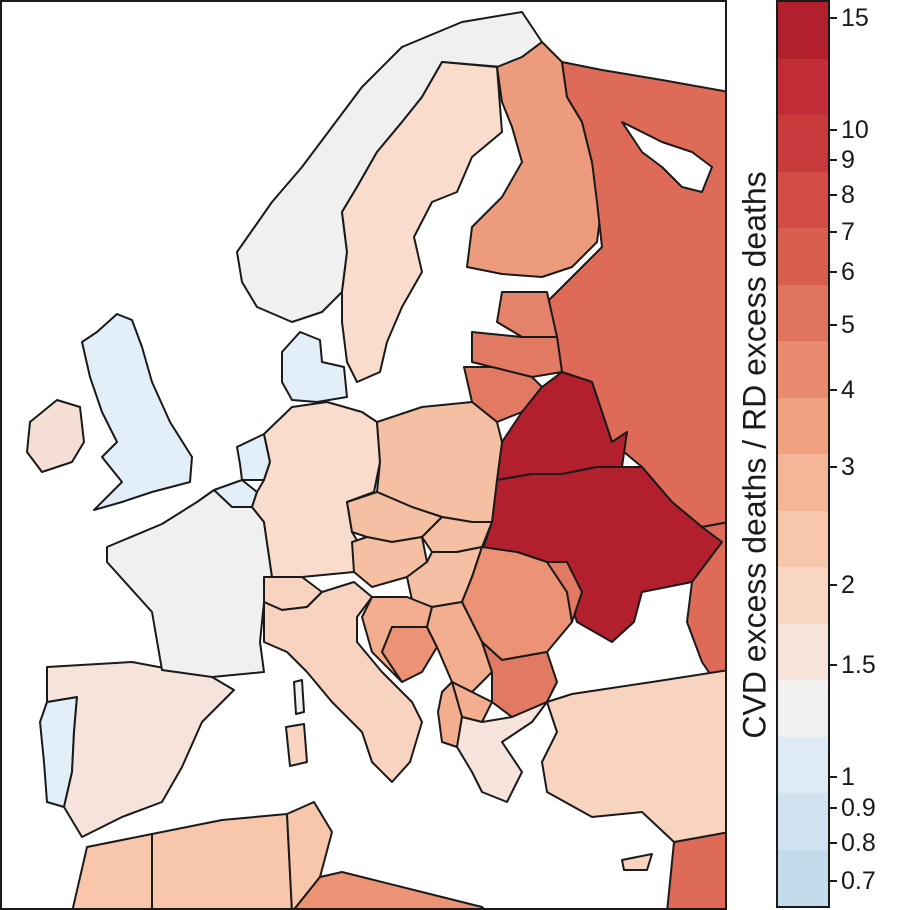 The height and width of the screenshot is (910, 901). I want to click on country-spain, so click(140, 749).